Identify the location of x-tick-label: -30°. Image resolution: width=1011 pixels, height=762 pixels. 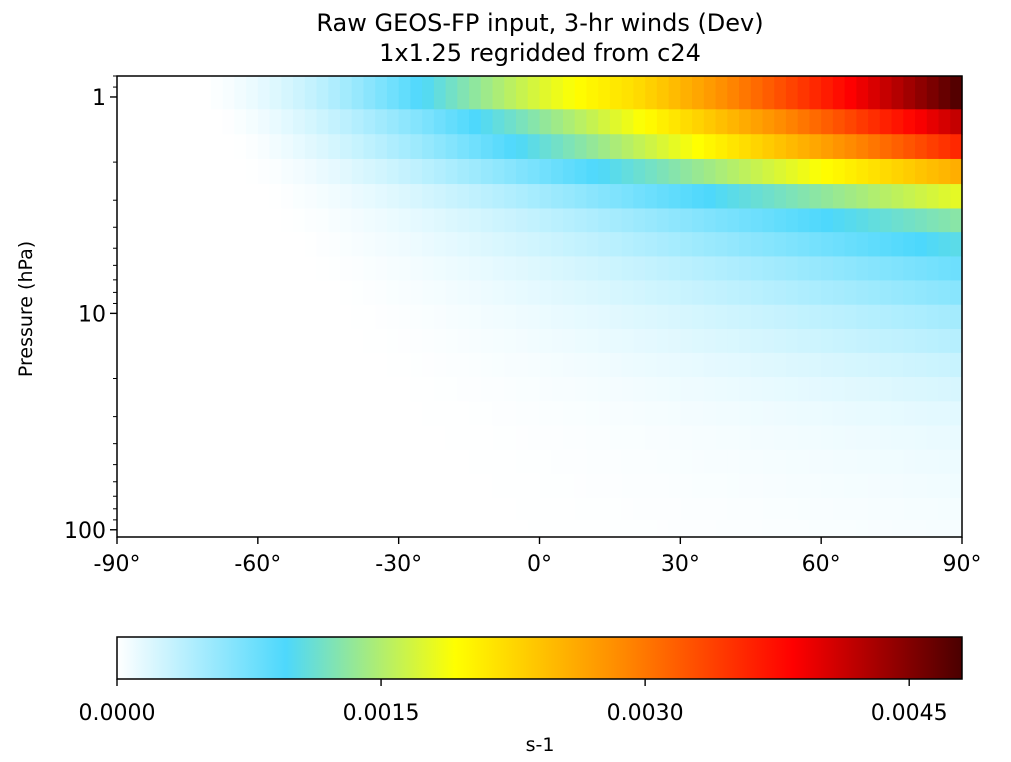
(398, 564).